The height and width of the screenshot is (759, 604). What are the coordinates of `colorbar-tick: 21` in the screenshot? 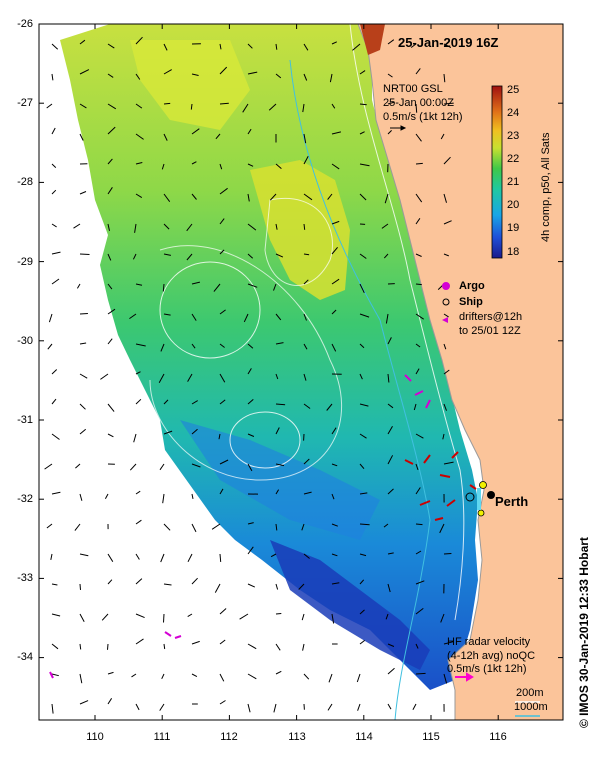 It's located at (513, 182).